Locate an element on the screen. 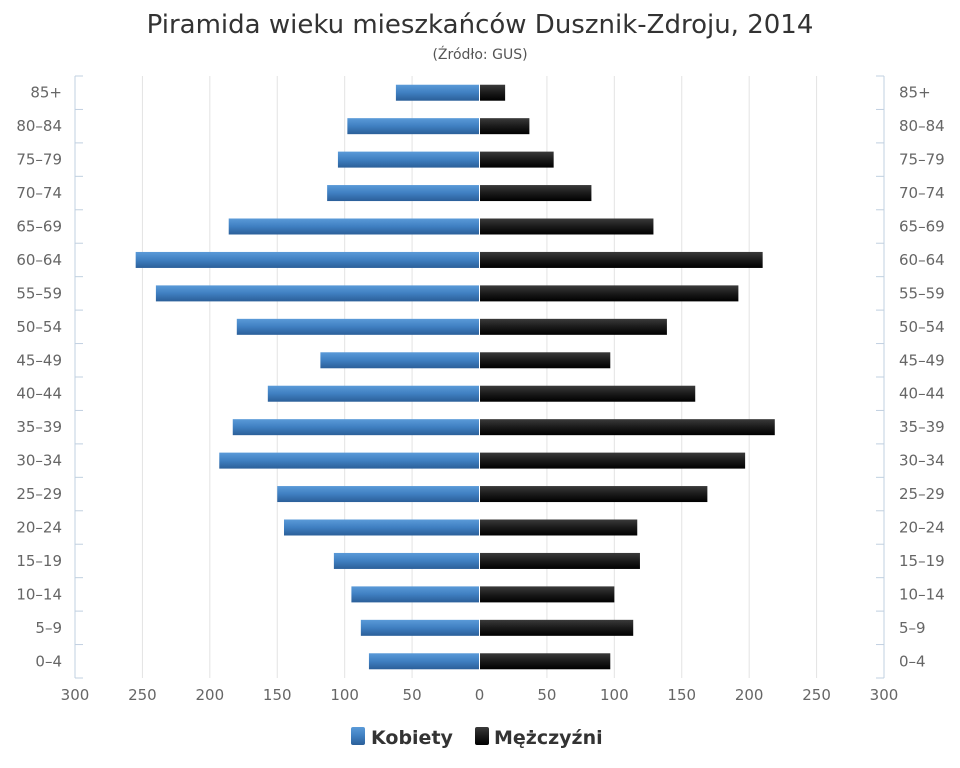  y-tick-label-left: 30–34 is located at coordinates (39, 461).